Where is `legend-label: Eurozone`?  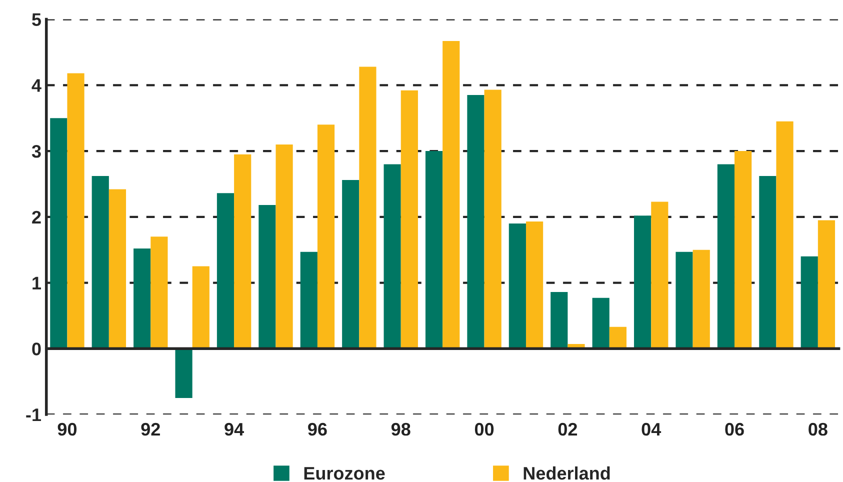 legend-label: Eurozone is located at coordinates (344, 473).